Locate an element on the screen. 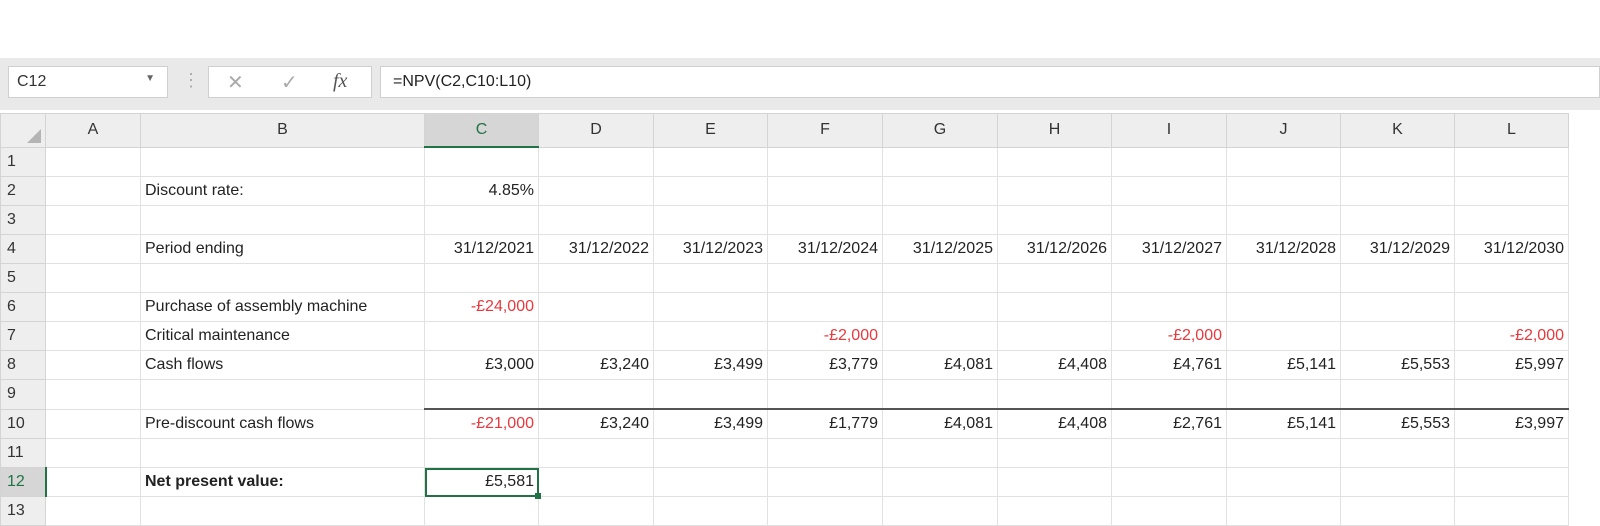 The height and width of the screenshot is (526, 1600). cell-J5 is located at coordinates (1283, 278).